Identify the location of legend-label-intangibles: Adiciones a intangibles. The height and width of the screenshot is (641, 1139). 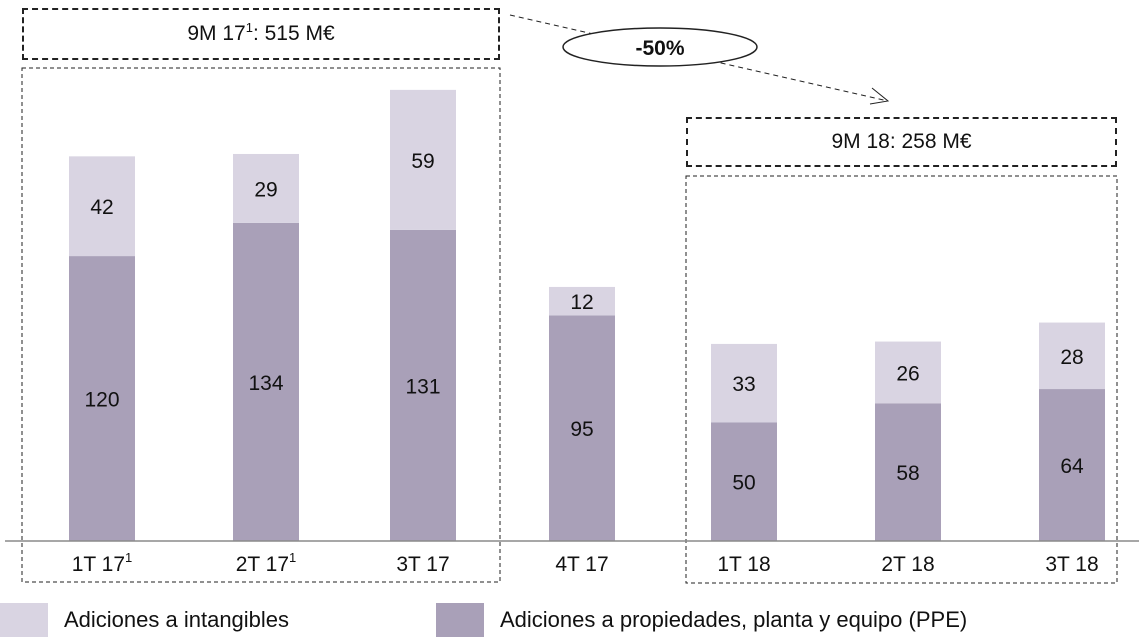
(177, 619).